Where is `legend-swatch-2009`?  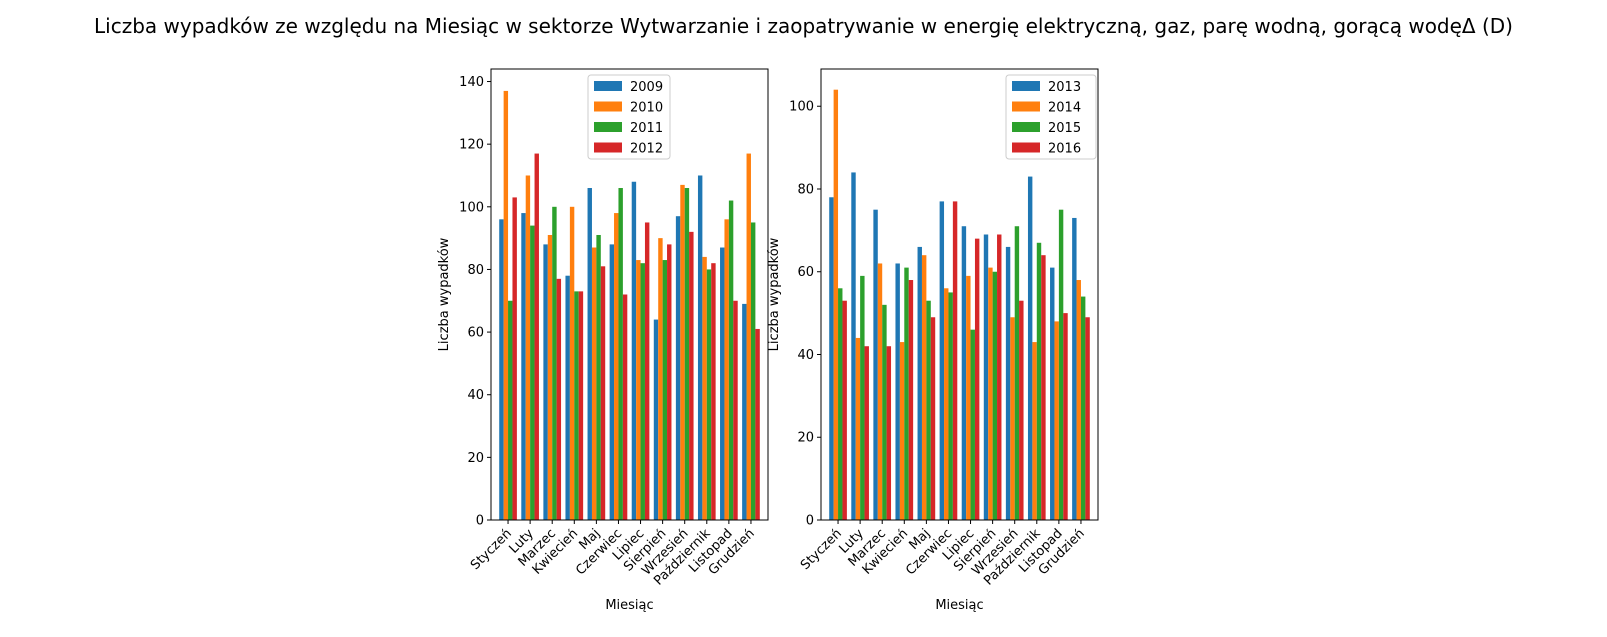
legend-swatch-2009 is located at coordinates (608, 86).